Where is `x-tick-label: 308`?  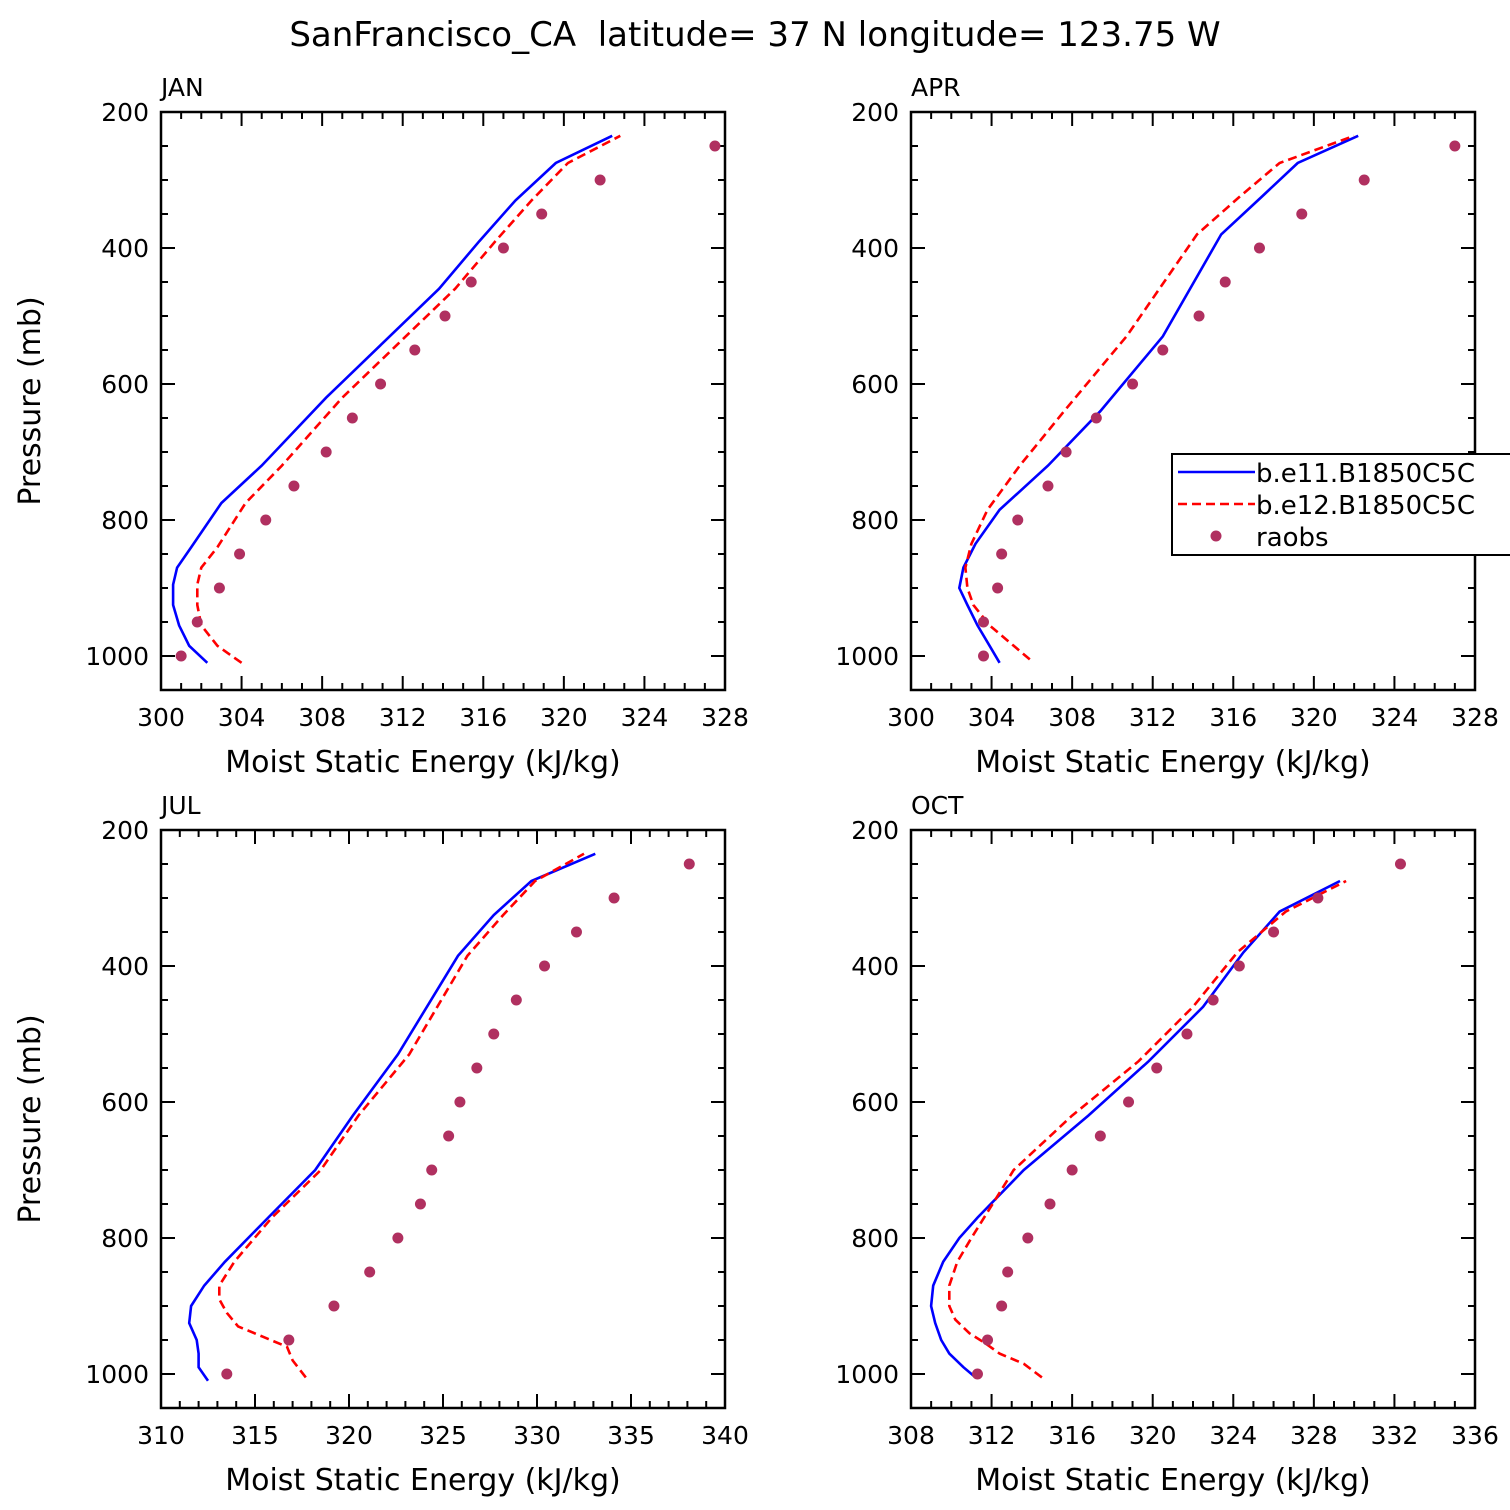
x-tick-label: 308 is located at coordinates (1072, 717).